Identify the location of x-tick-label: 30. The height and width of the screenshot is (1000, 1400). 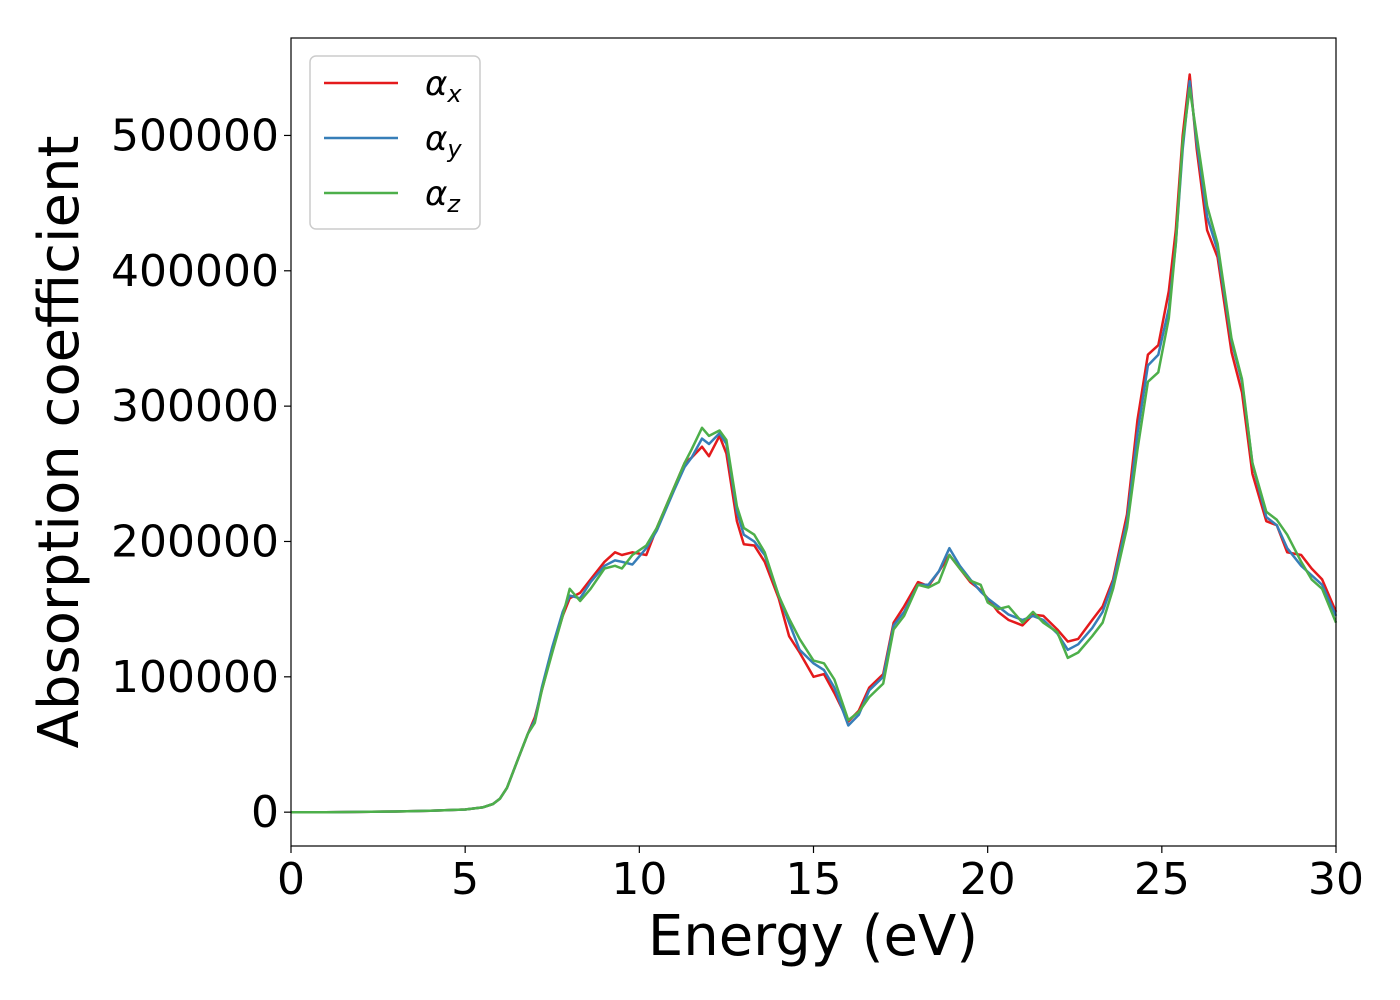
(1336, 879).